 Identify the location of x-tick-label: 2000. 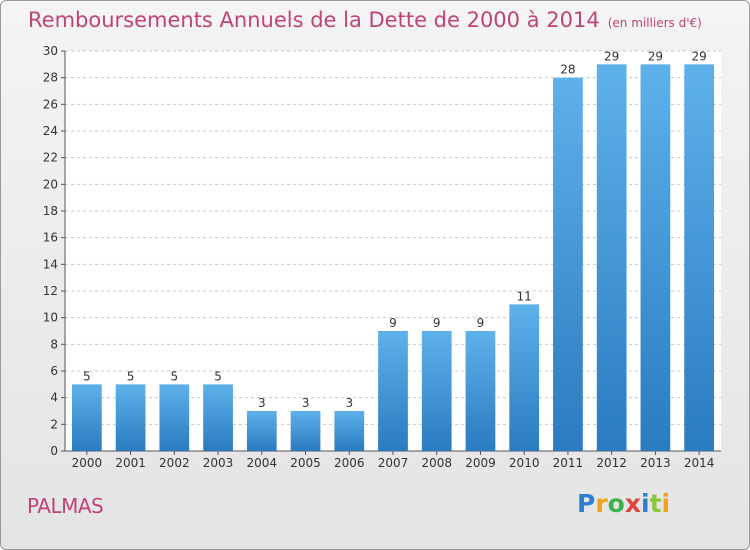
(87, 463).